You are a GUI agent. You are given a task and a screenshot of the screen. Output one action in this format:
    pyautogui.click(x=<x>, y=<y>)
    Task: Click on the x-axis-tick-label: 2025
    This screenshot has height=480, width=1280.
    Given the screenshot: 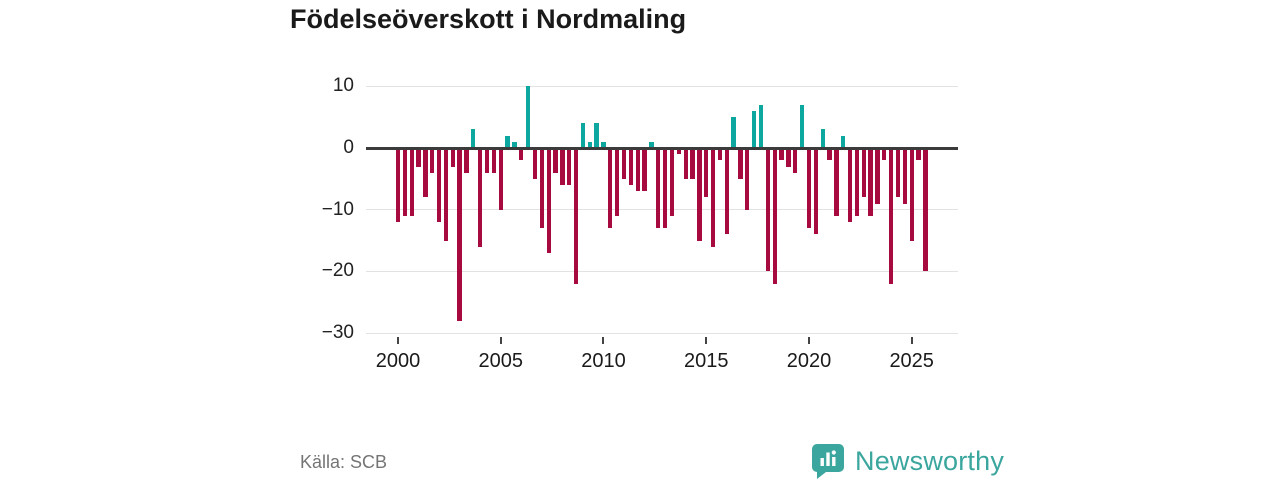 What is the action you would take?
    pyautogui.click(x=911, y=361)
    